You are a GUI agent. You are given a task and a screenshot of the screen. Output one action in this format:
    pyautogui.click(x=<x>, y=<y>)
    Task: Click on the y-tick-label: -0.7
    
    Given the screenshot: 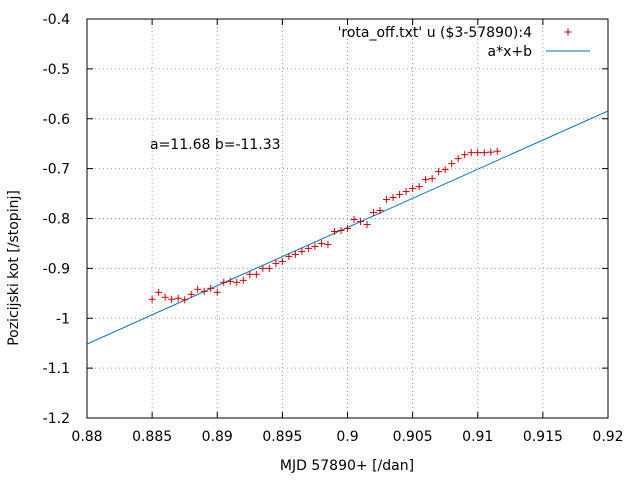 What is the action you would take?
    pyautogui.click(x=56, y=170)
    